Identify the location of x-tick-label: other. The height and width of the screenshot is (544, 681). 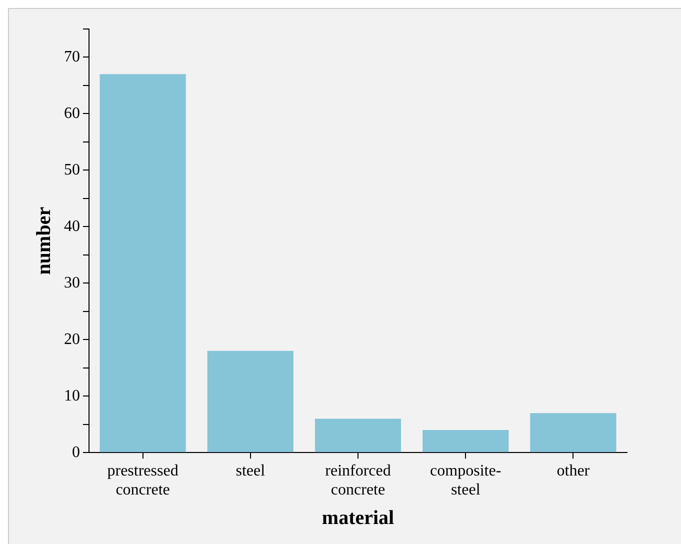
(573, 471).